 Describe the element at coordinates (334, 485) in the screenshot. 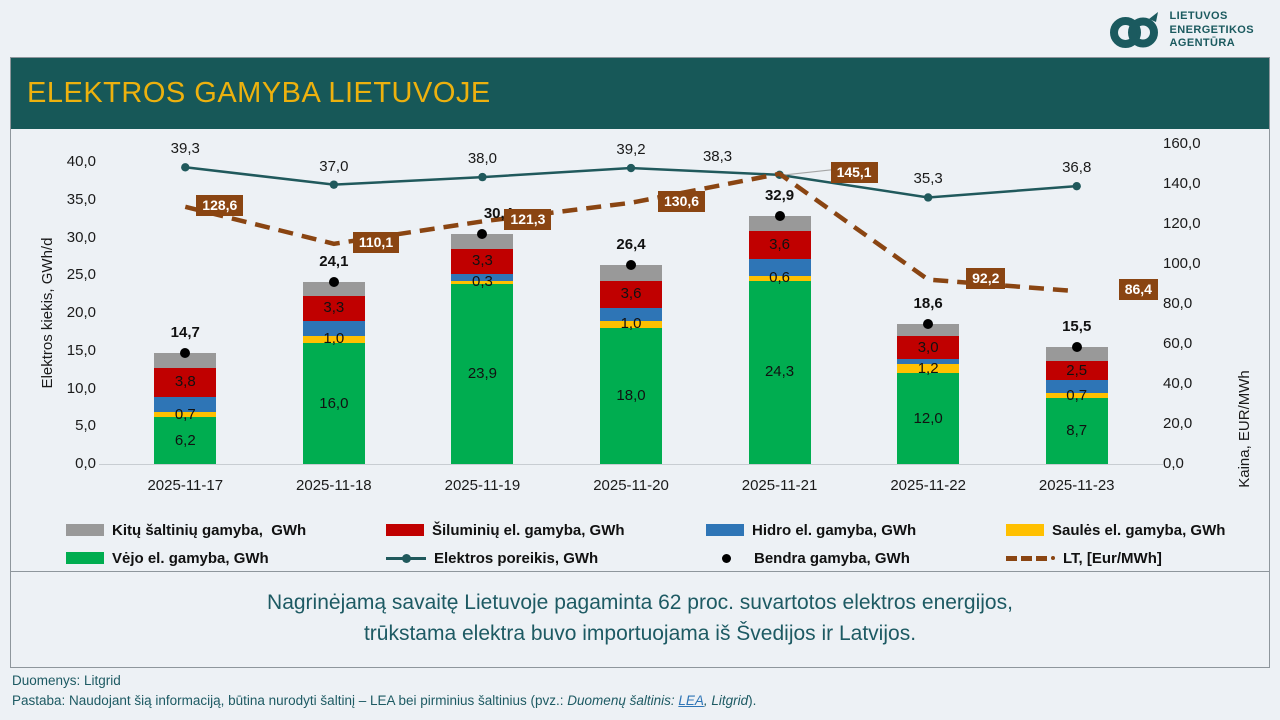

I see `x-axis-tick-label: 2025-11-18` at that location.